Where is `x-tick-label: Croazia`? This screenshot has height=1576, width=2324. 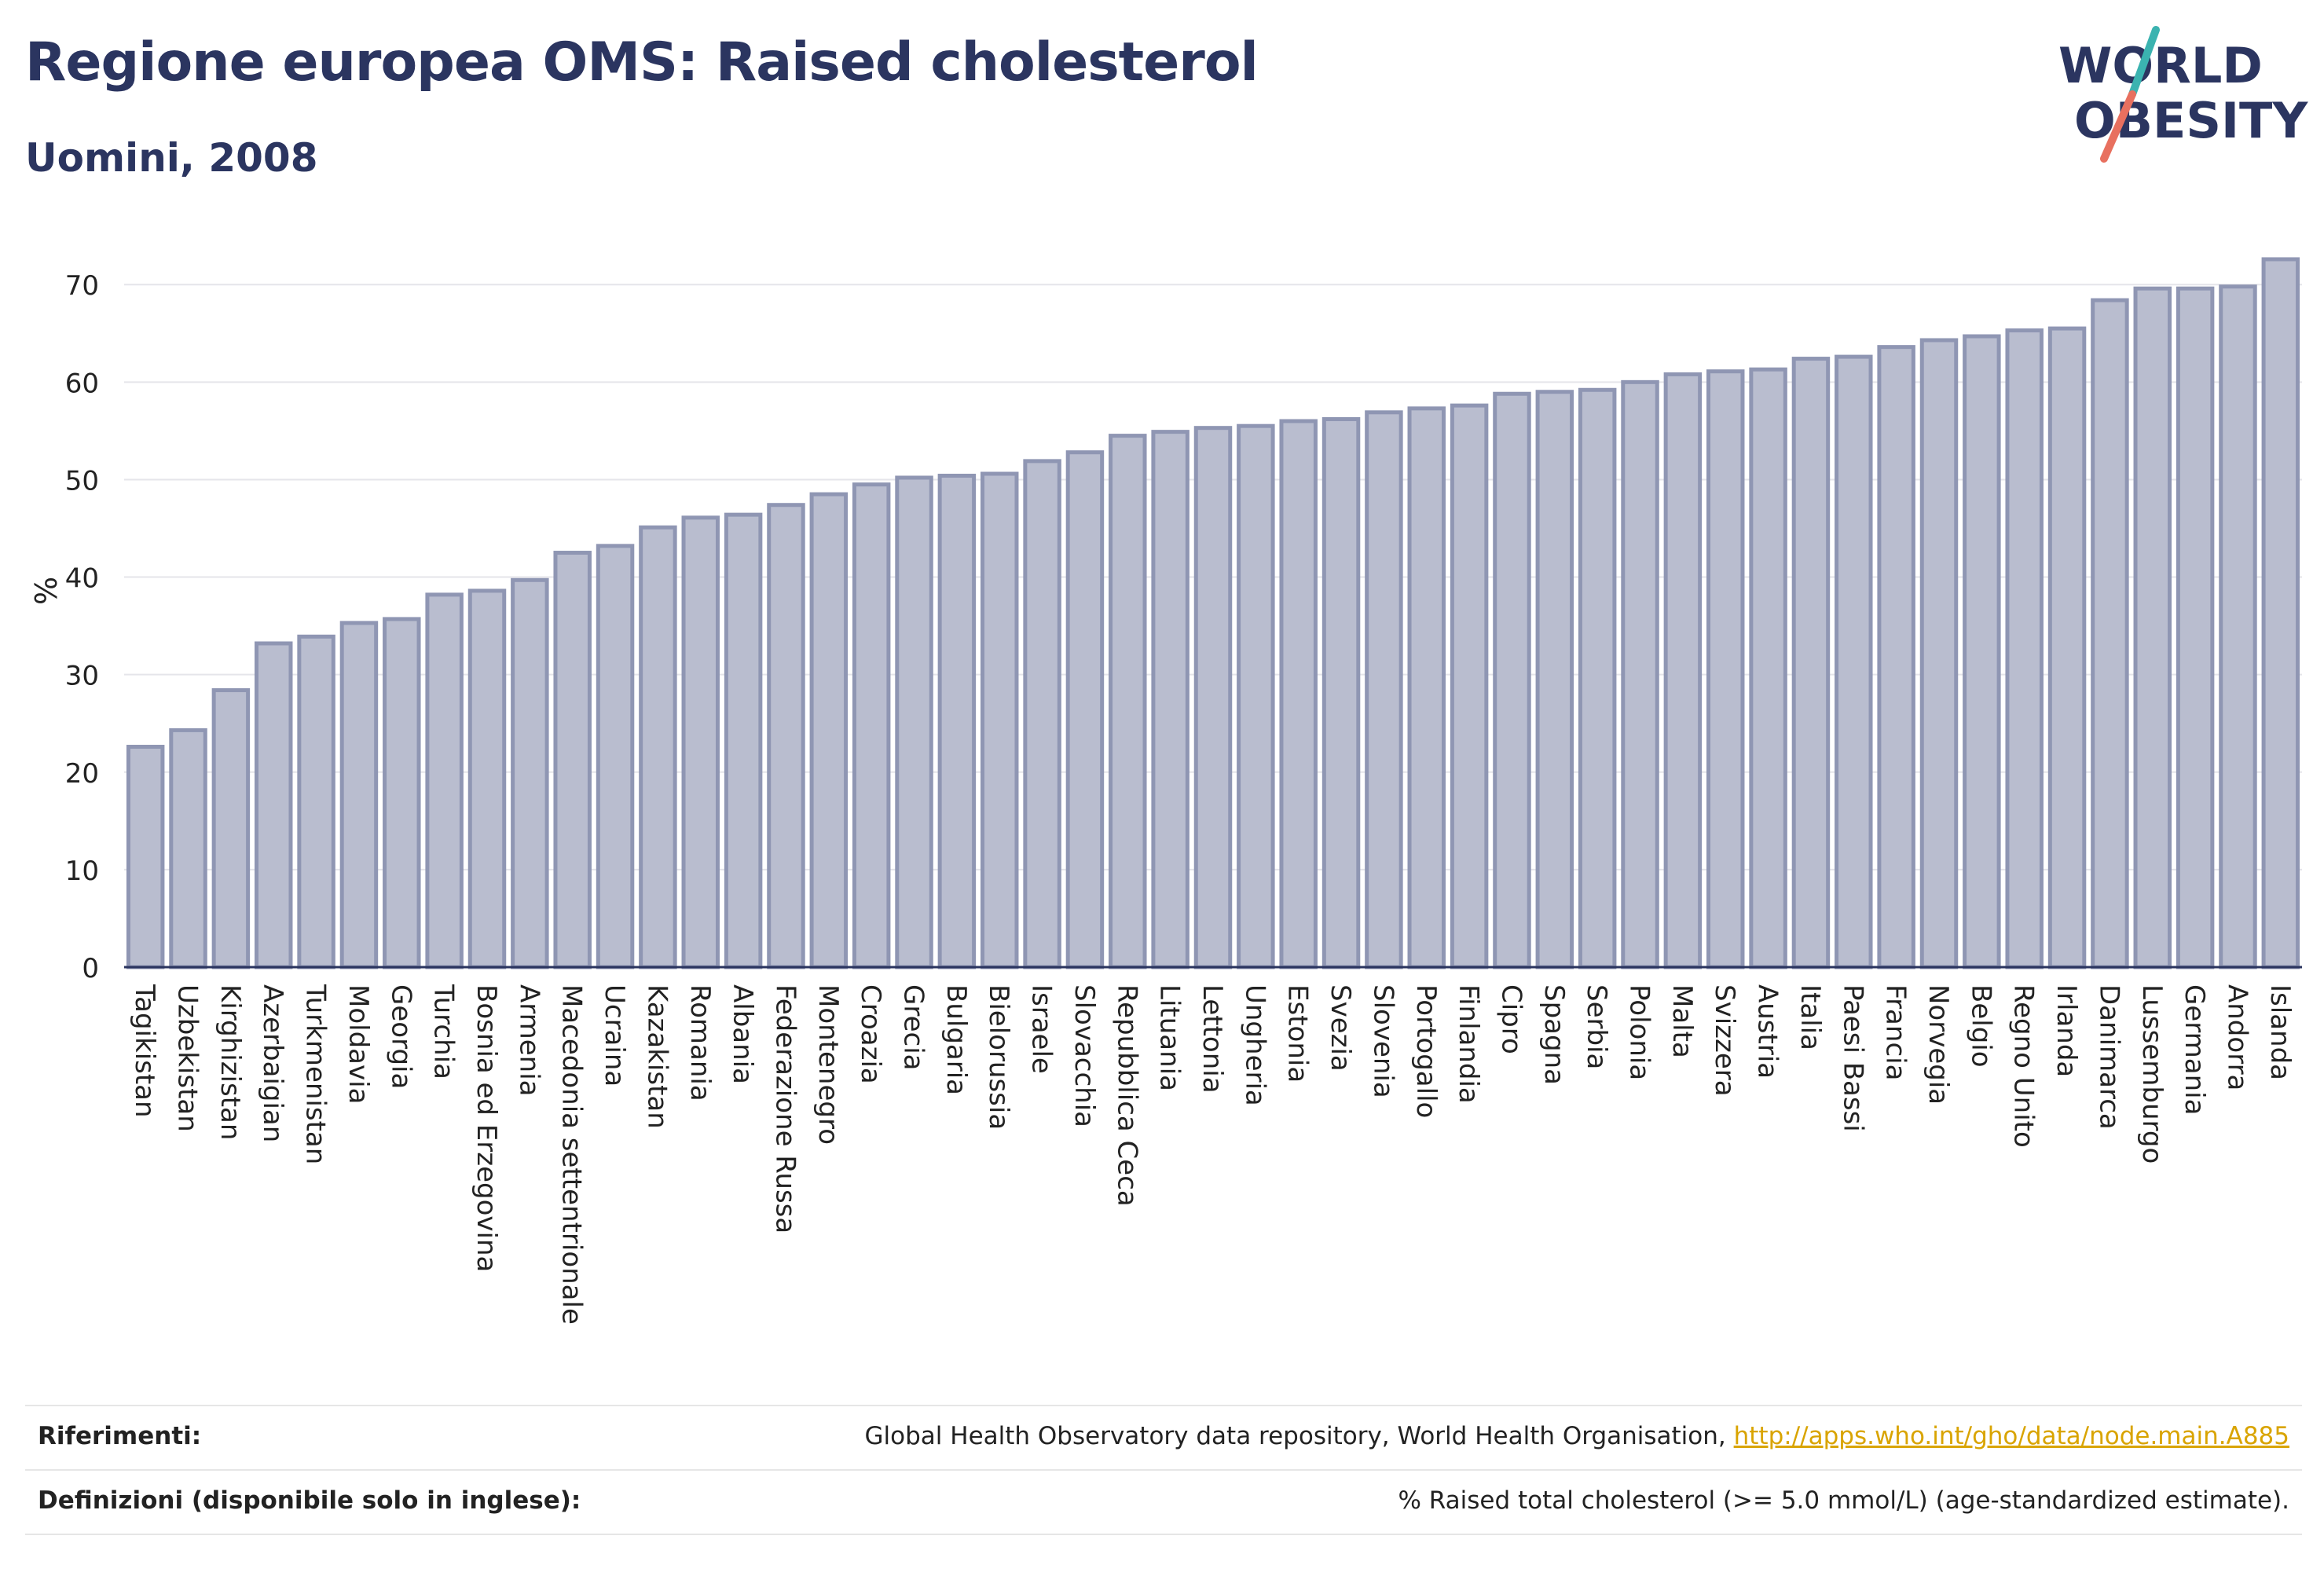
x-tick-label: Croazia is located at coordinates (870, 1034).